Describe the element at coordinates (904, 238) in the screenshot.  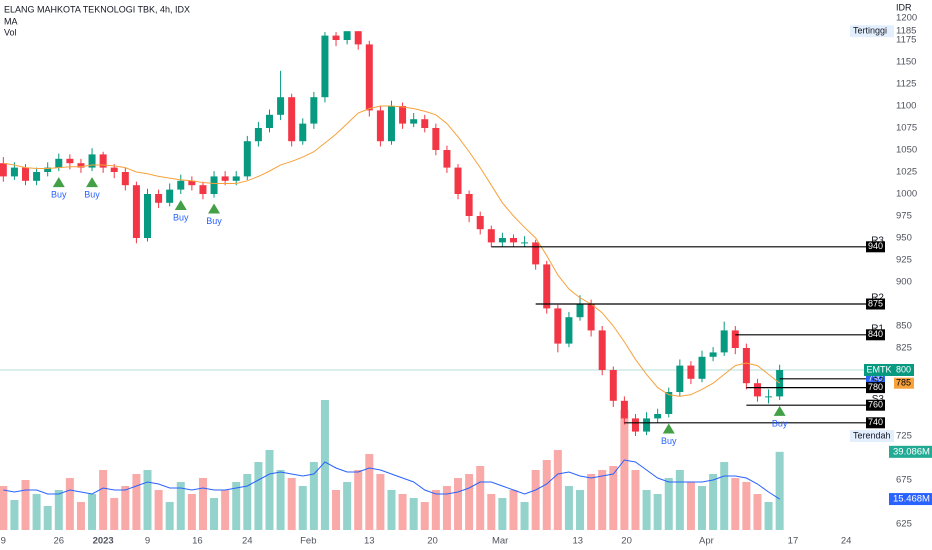
I see `y-tick-label: 950` at that location.